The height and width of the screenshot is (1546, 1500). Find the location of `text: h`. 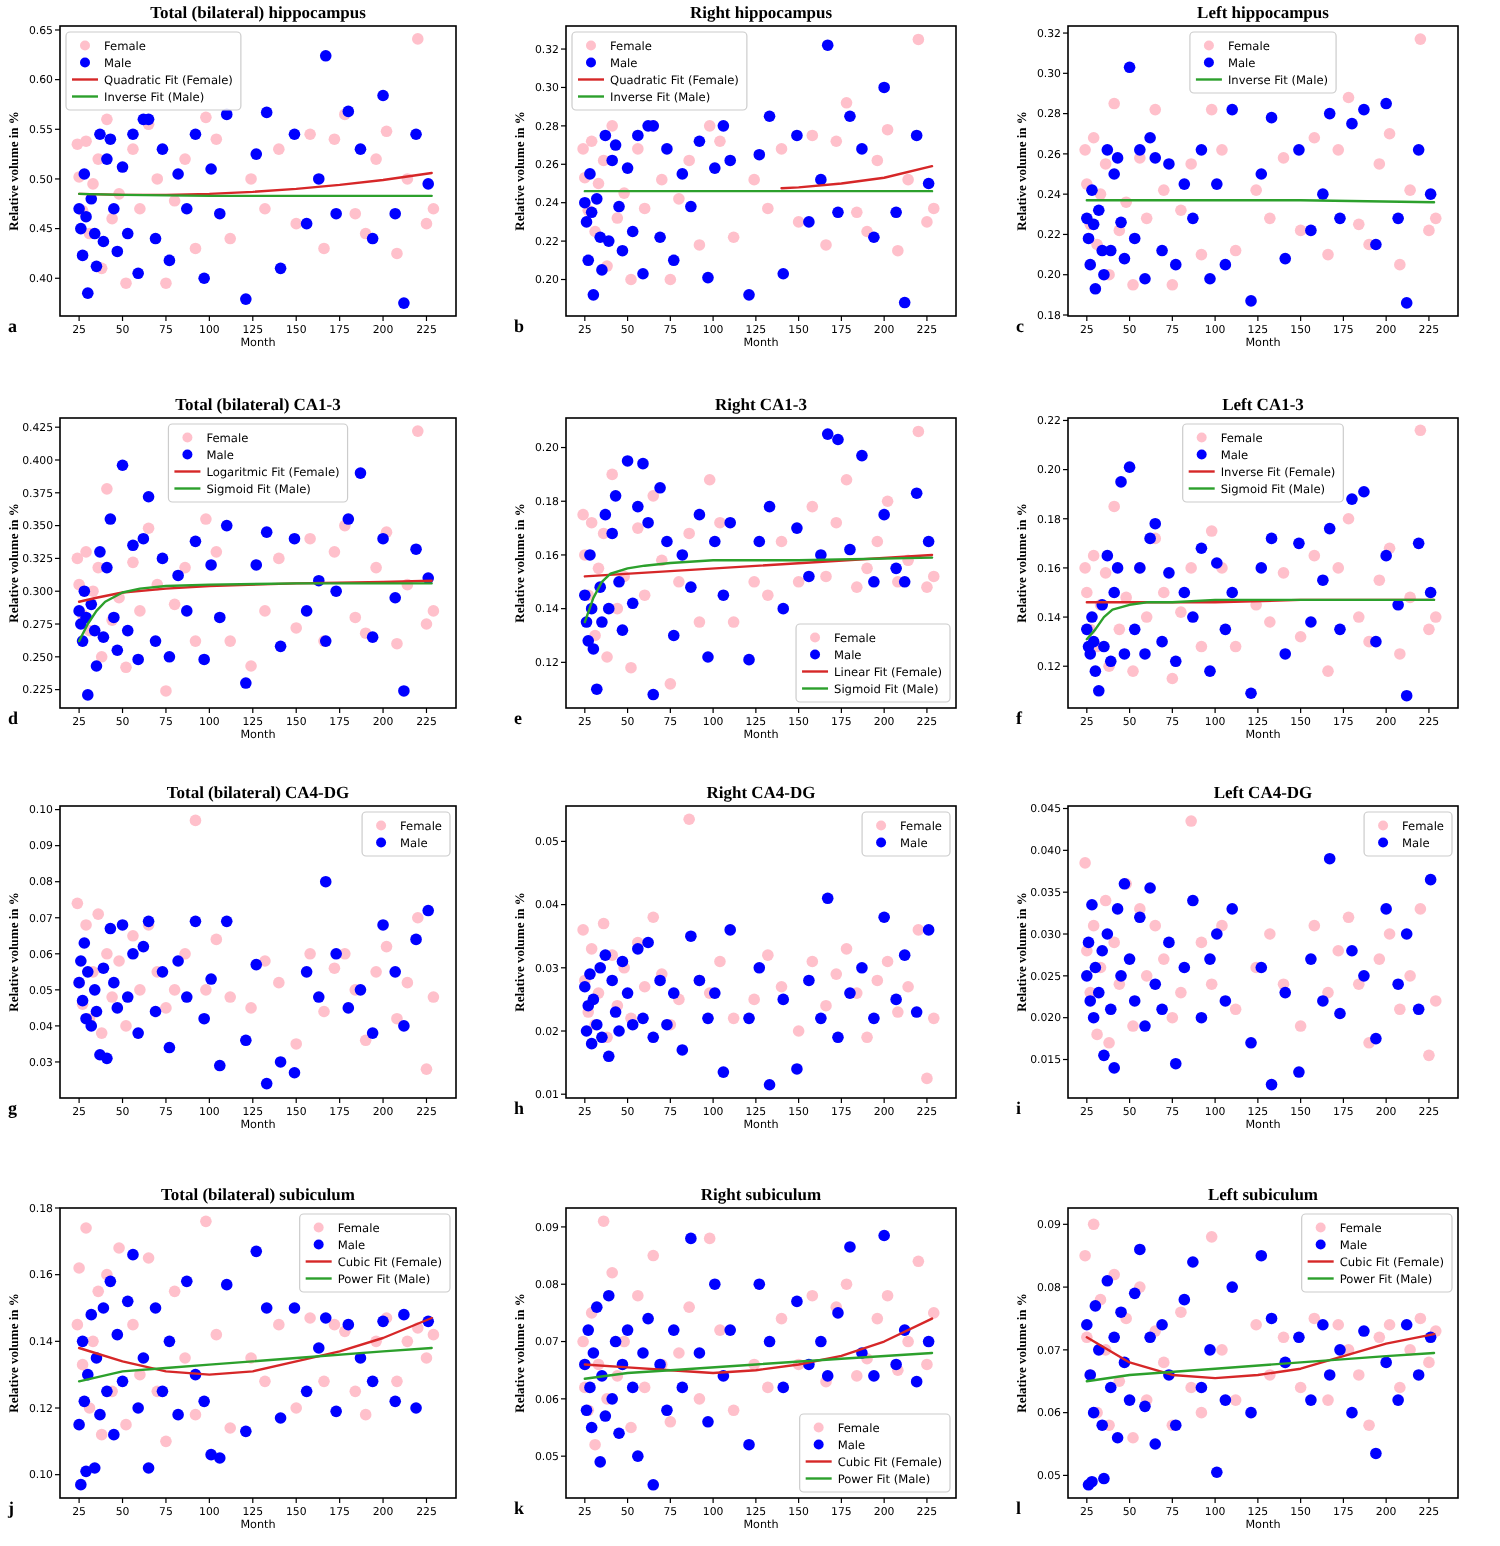

text: h is located at coordinates (519, 1108).